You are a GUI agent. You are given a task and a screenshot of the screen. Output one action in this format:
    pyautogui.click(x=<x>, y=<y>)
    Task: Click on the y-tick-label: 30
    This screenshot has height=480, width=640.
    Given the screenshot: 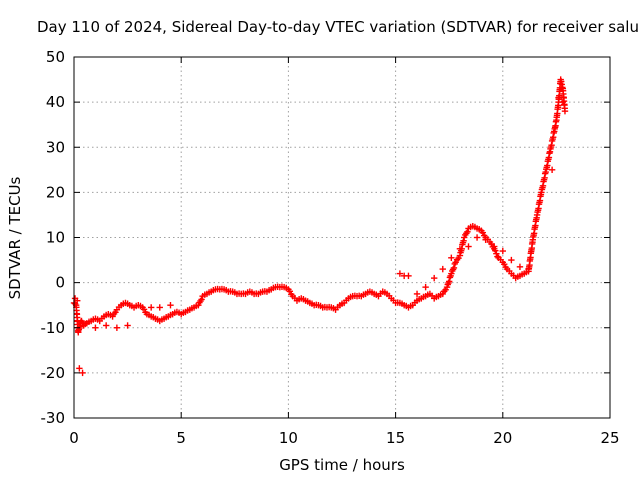 What is the action you would take?
    pyautogui.click(x=55, y=147)
    